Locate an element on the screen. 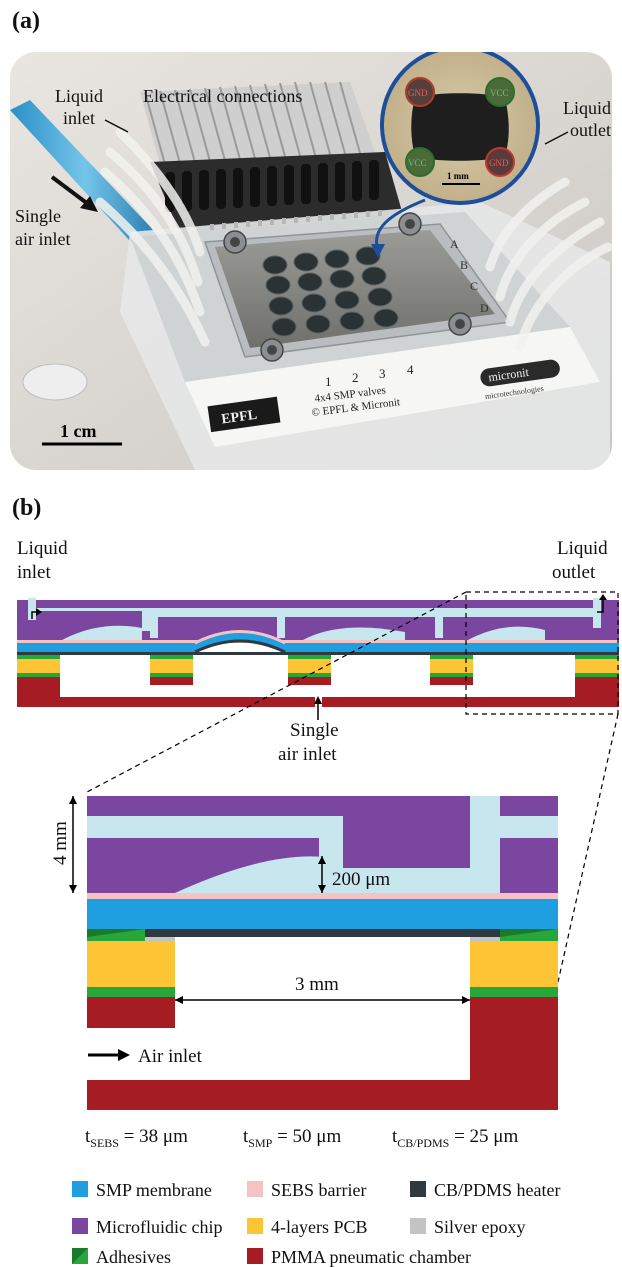 The width and height of the screenshot is (622, 1267). panel-b-label: (b) is located at coordinates (27, 508).